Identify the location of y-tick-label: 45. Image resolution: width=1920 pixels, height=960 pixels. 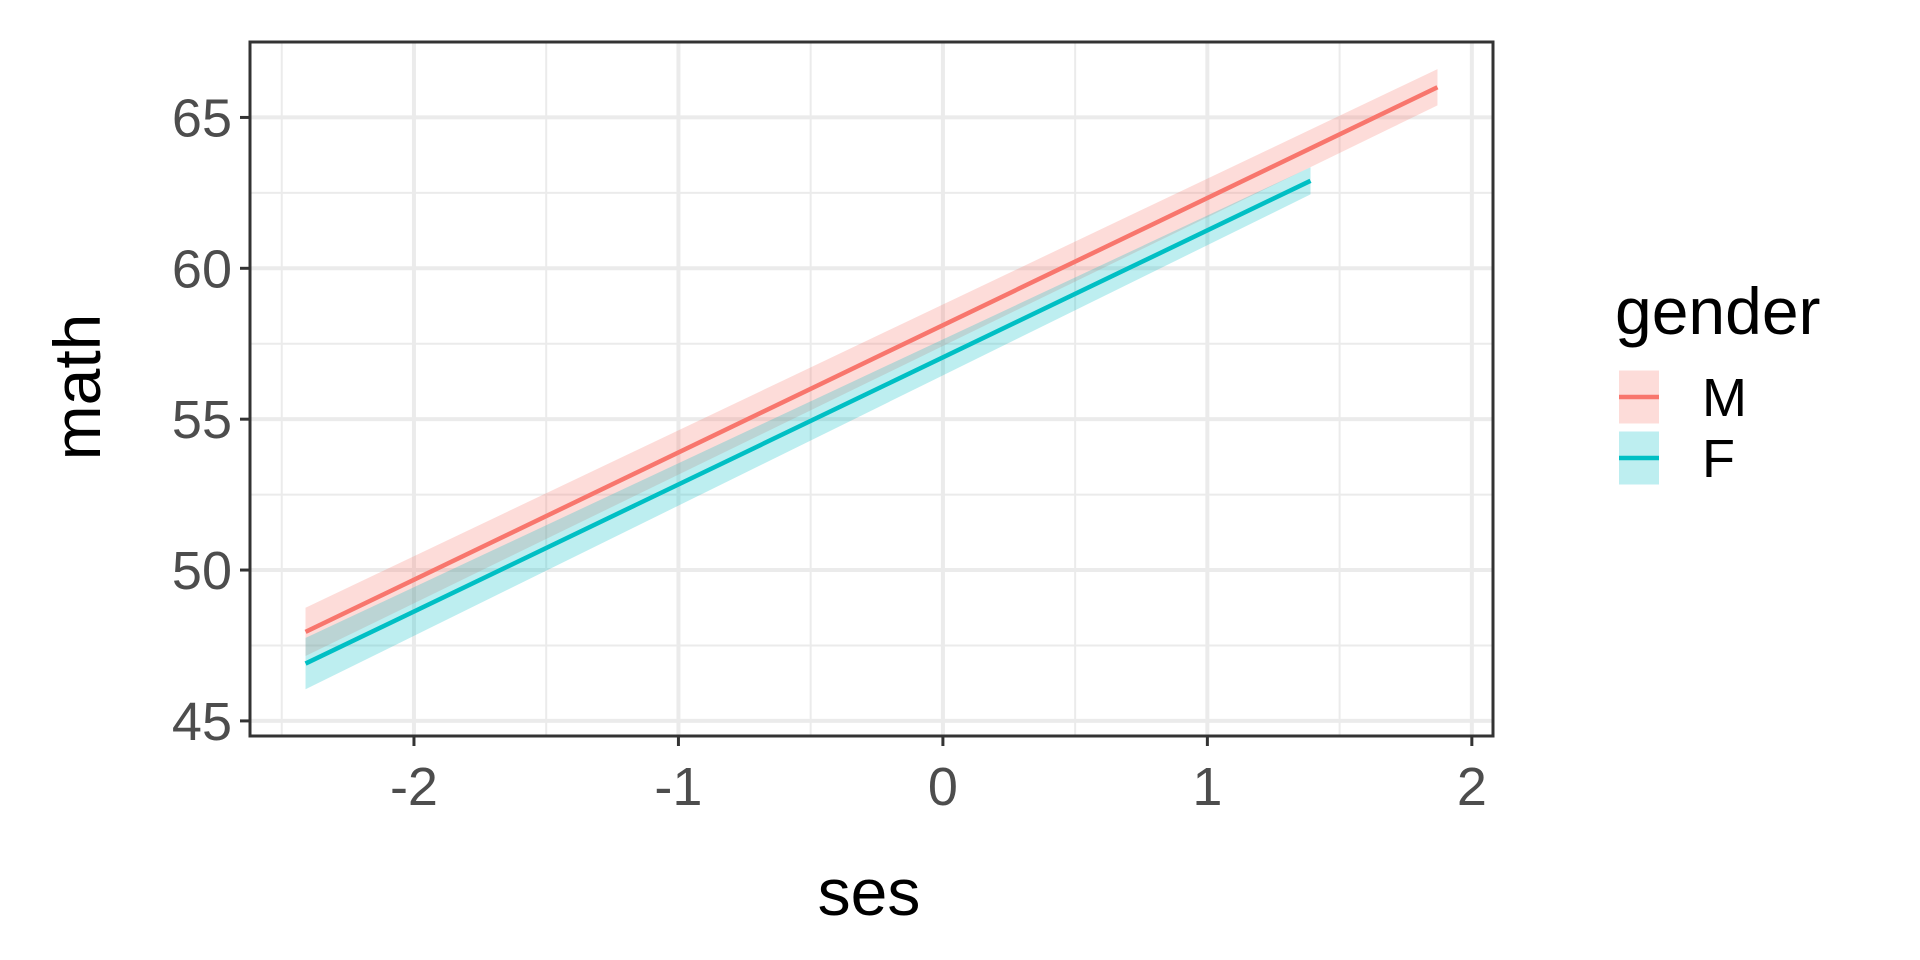
(202, 722).